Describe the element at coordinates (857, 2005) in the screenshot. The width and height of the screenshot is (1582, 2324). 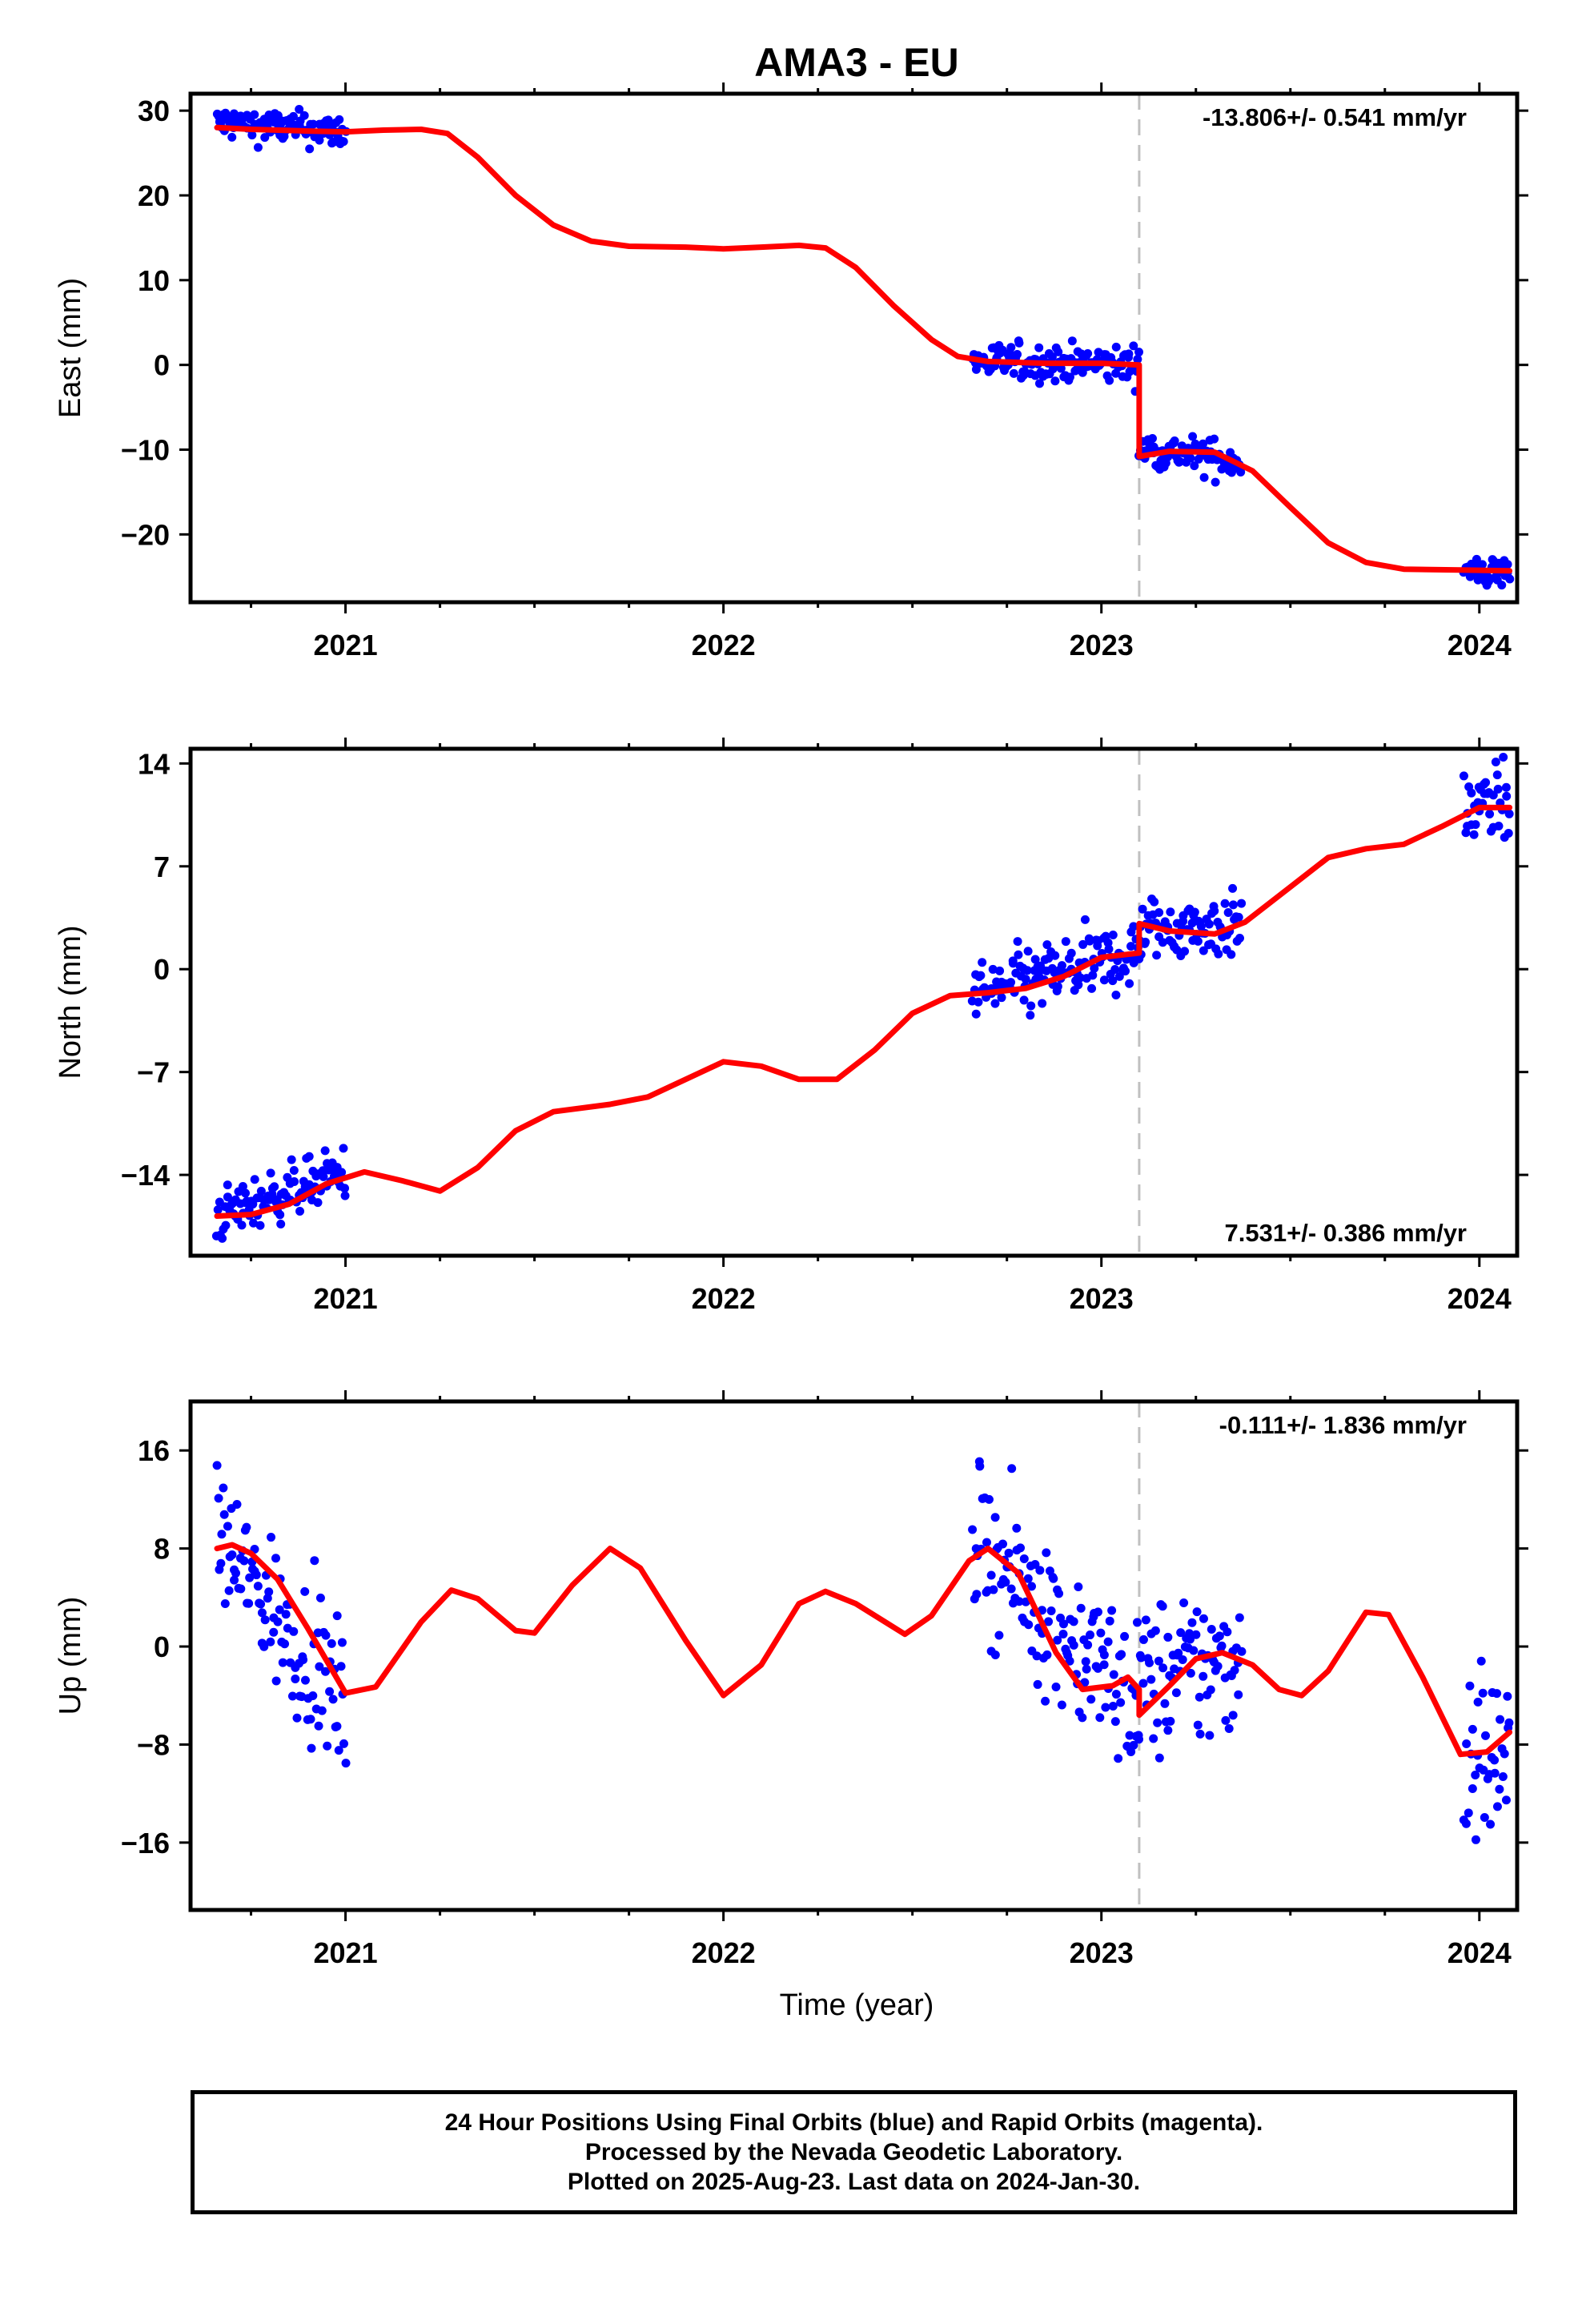
I see `x-axis-label: Time (year)` at that location.